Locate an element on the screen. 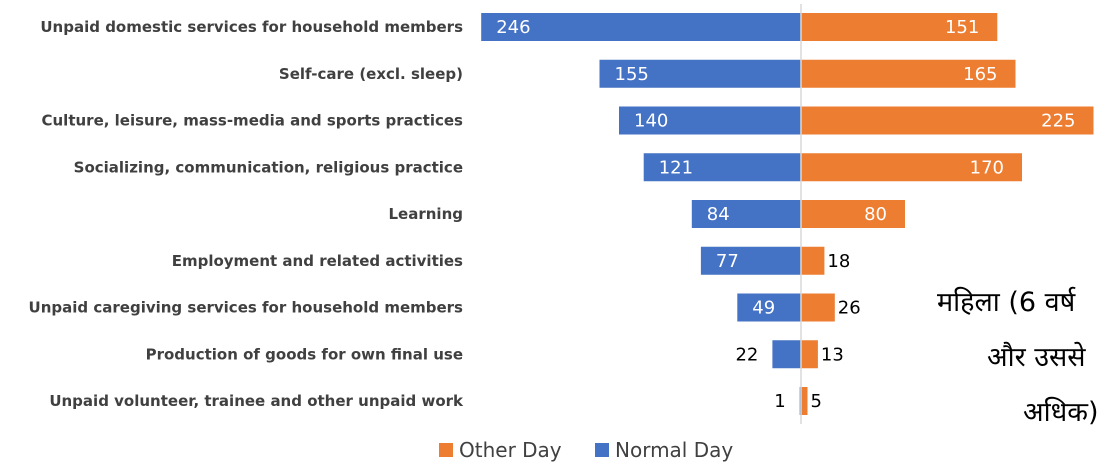 The width and height of the screenshot is (1113, 464). legend-label: Other Day is located at coordinates (510, 450).